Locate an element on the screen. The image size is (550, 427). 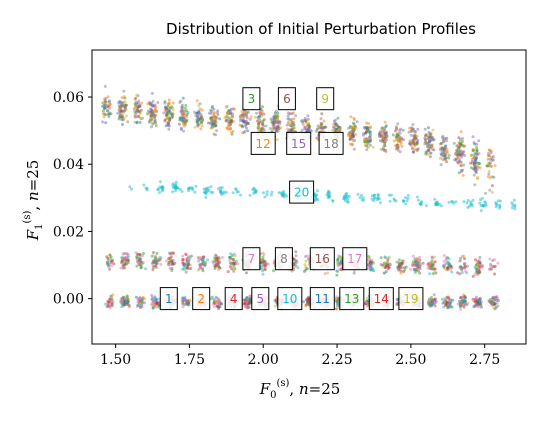
x-tick-label: 1.75 is located at coordinates (189, 360).